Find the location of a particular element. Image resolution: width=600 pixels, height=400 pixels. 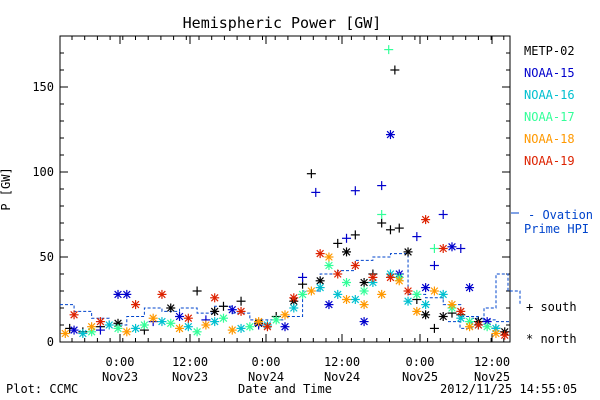

legend-item: NOAA-16 is located at coordinates (549, 95).